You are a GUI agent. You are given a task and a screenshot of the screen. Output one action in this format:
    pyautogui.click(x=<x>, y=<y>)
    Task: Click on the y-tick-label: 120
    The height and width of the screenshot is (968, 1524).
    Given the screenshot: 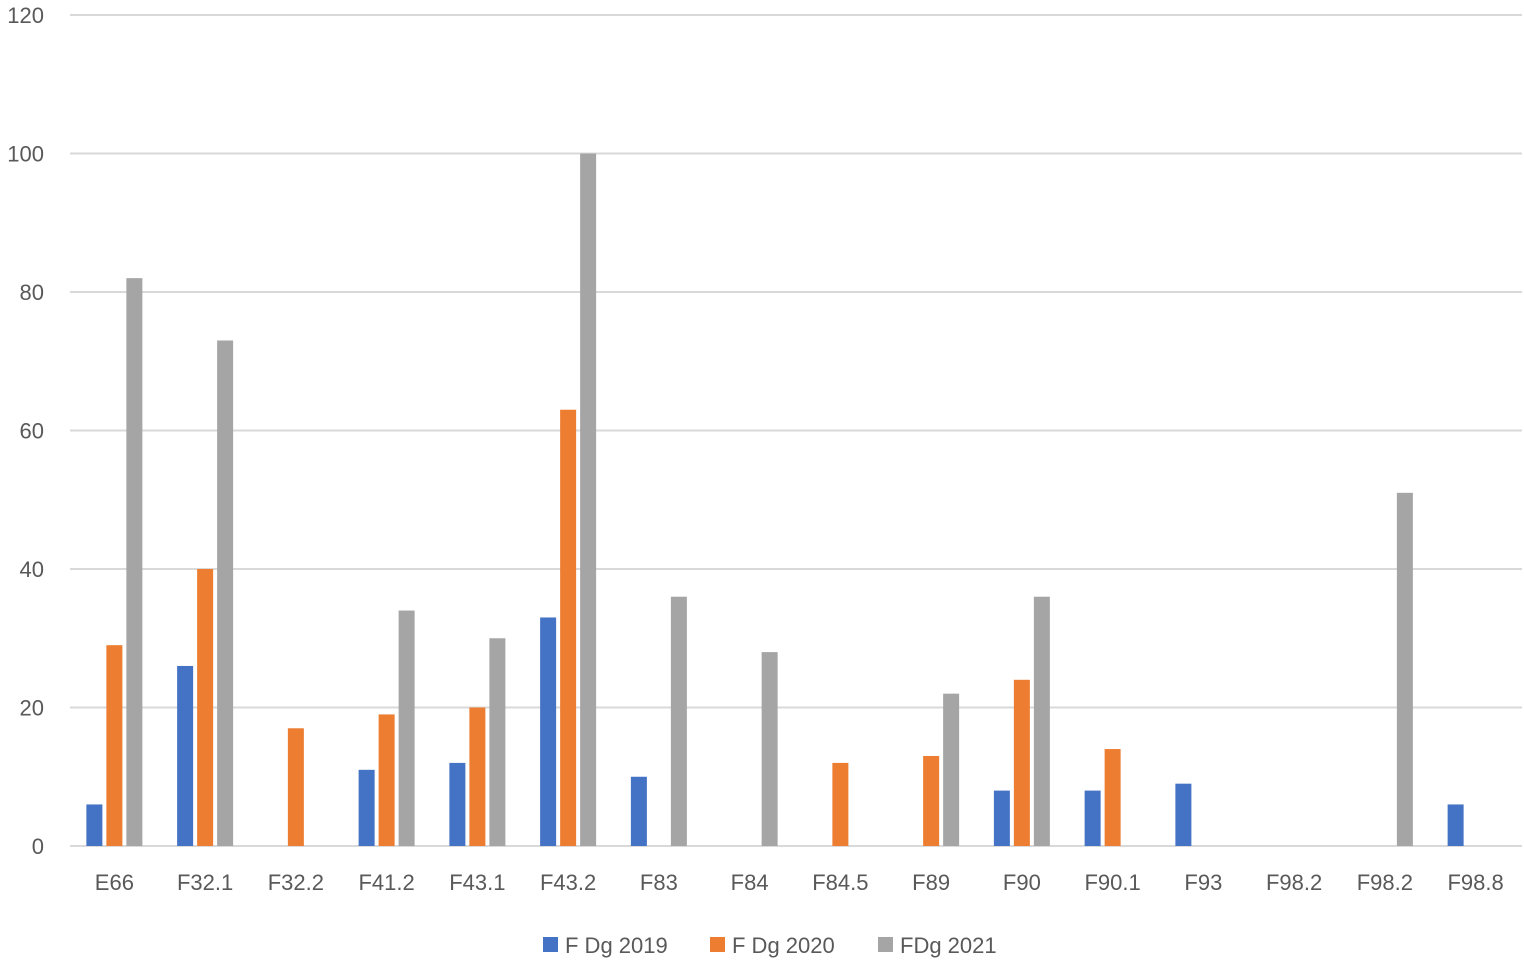 What is the action you would take?
    pyautogui.click(x=25, y=15)
    